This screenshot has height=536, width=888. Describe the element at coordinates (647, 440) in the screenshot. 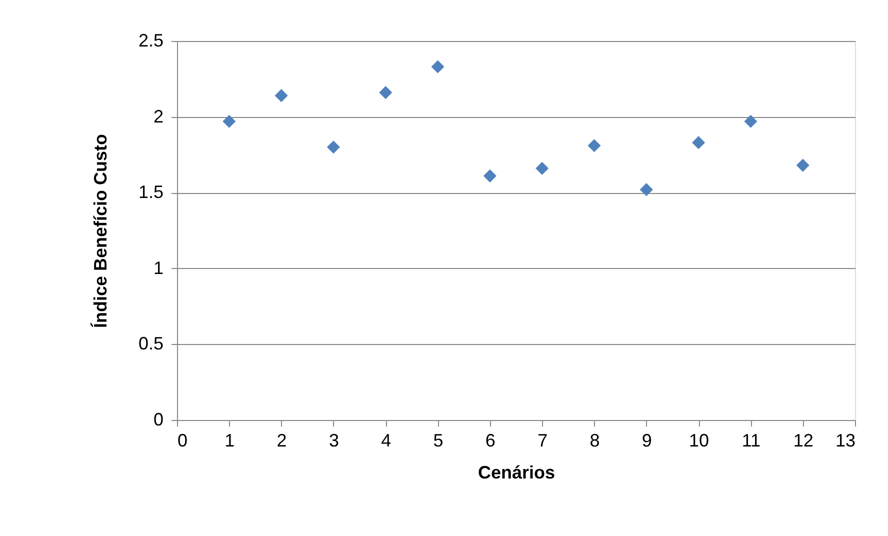

I see `x-tick-label: 9` at that location.